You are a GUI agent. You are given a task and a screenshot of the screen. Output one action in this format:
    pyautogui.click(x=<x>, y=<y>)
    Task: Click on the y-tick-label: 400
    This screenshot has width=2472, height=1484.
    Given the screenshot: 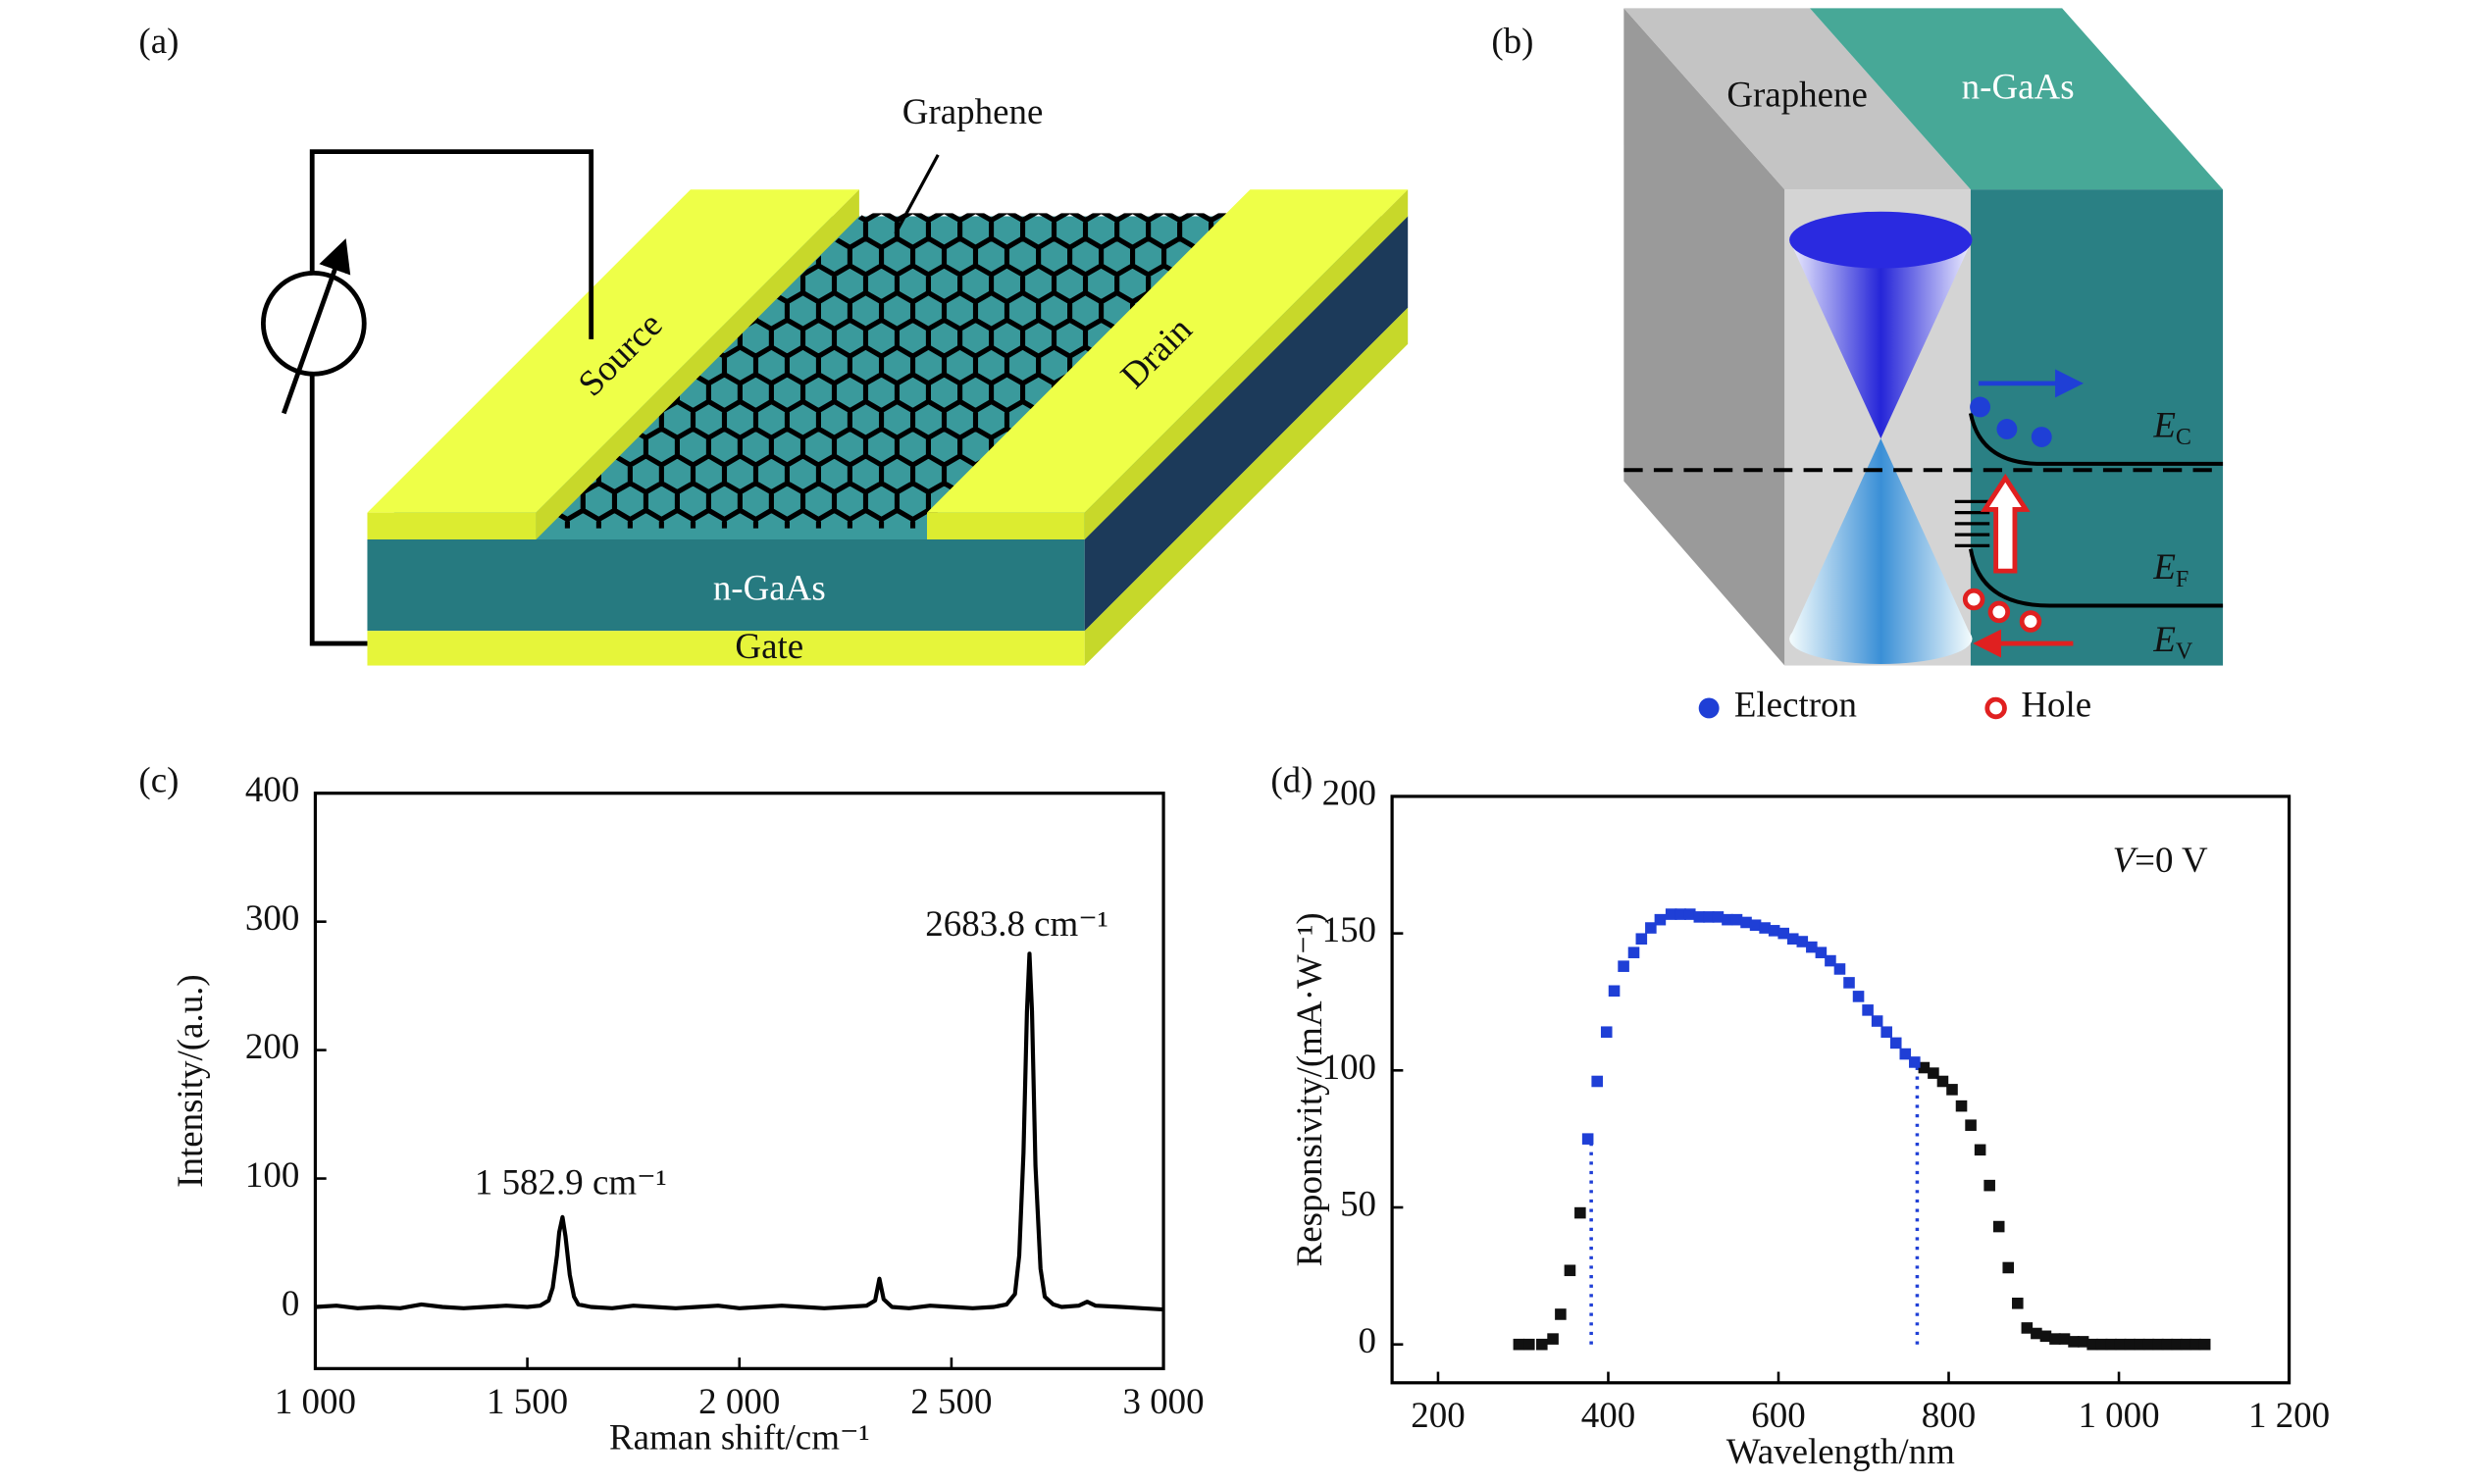 What is the action you would take?
    pyautogui.click(x=272, y=789)
    